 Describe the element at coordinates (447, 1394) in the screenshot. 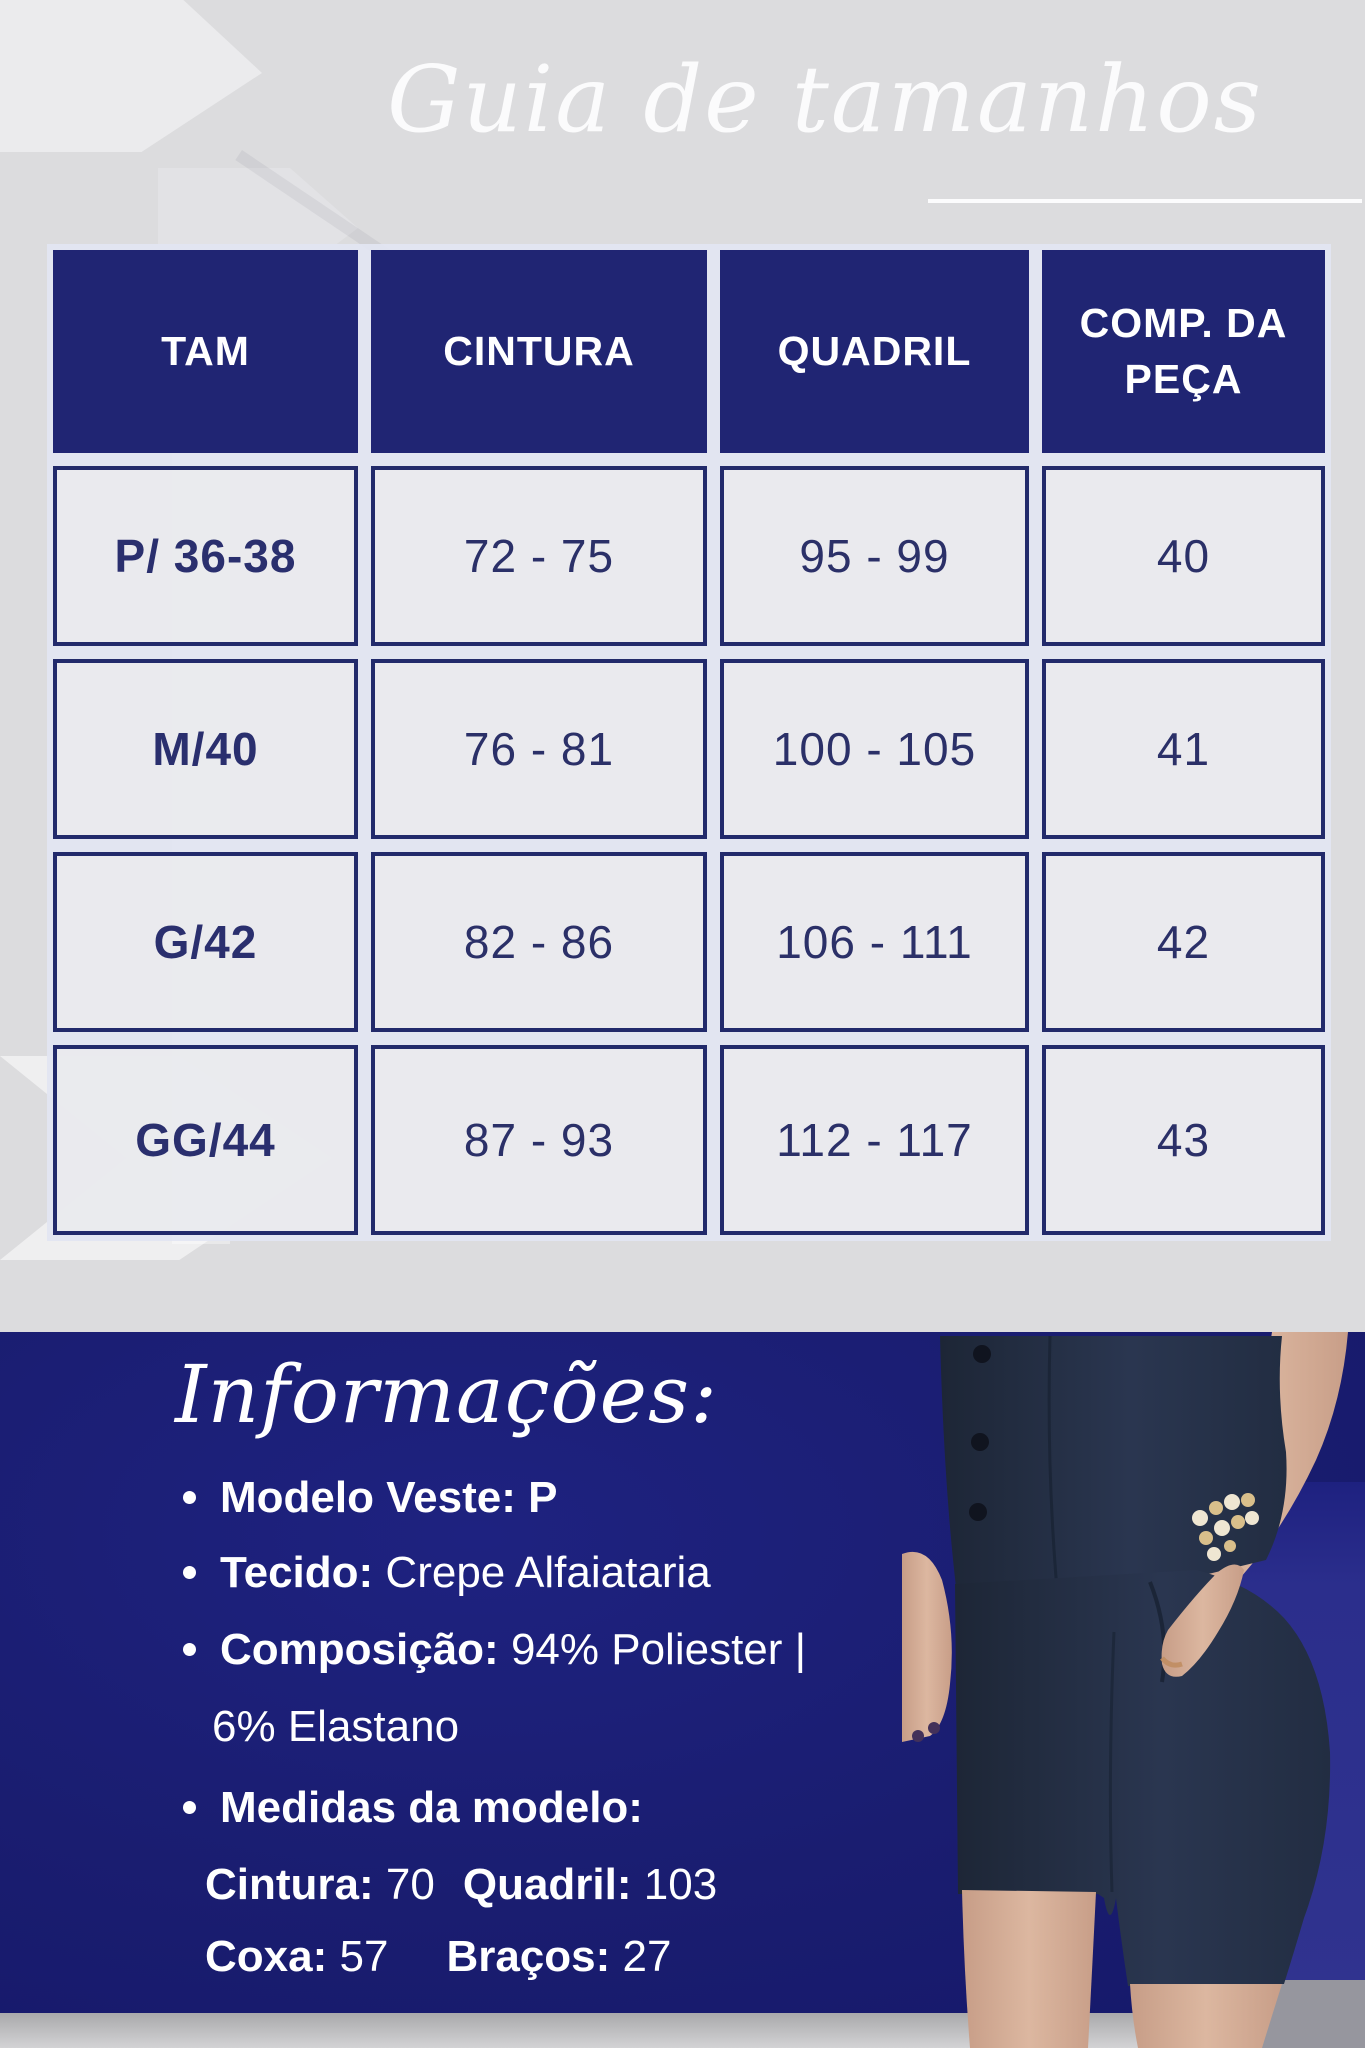

I see `info-title: Informações:` at that location.